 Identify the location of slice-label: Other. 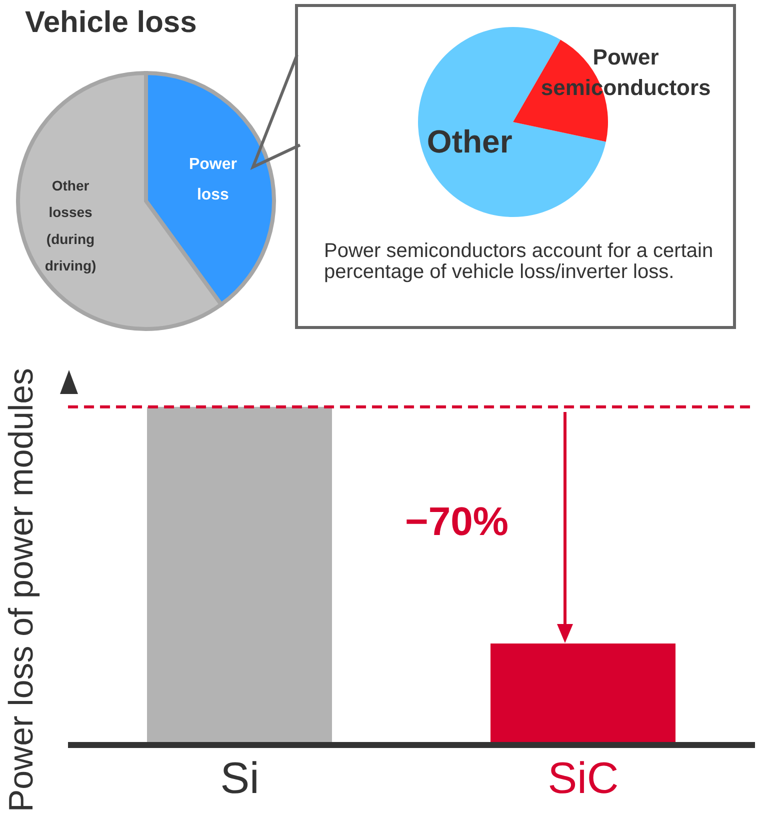
(469, 141).